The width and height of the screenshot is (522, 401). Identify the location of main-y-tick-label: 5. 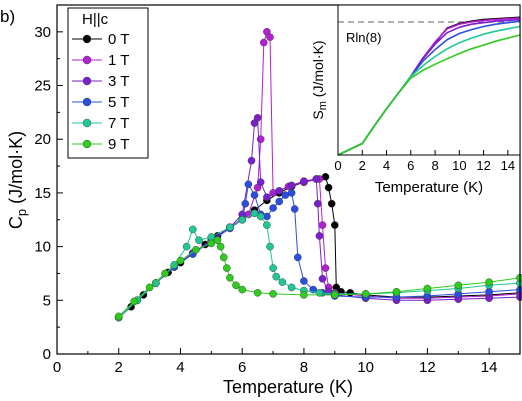
(47, 300).